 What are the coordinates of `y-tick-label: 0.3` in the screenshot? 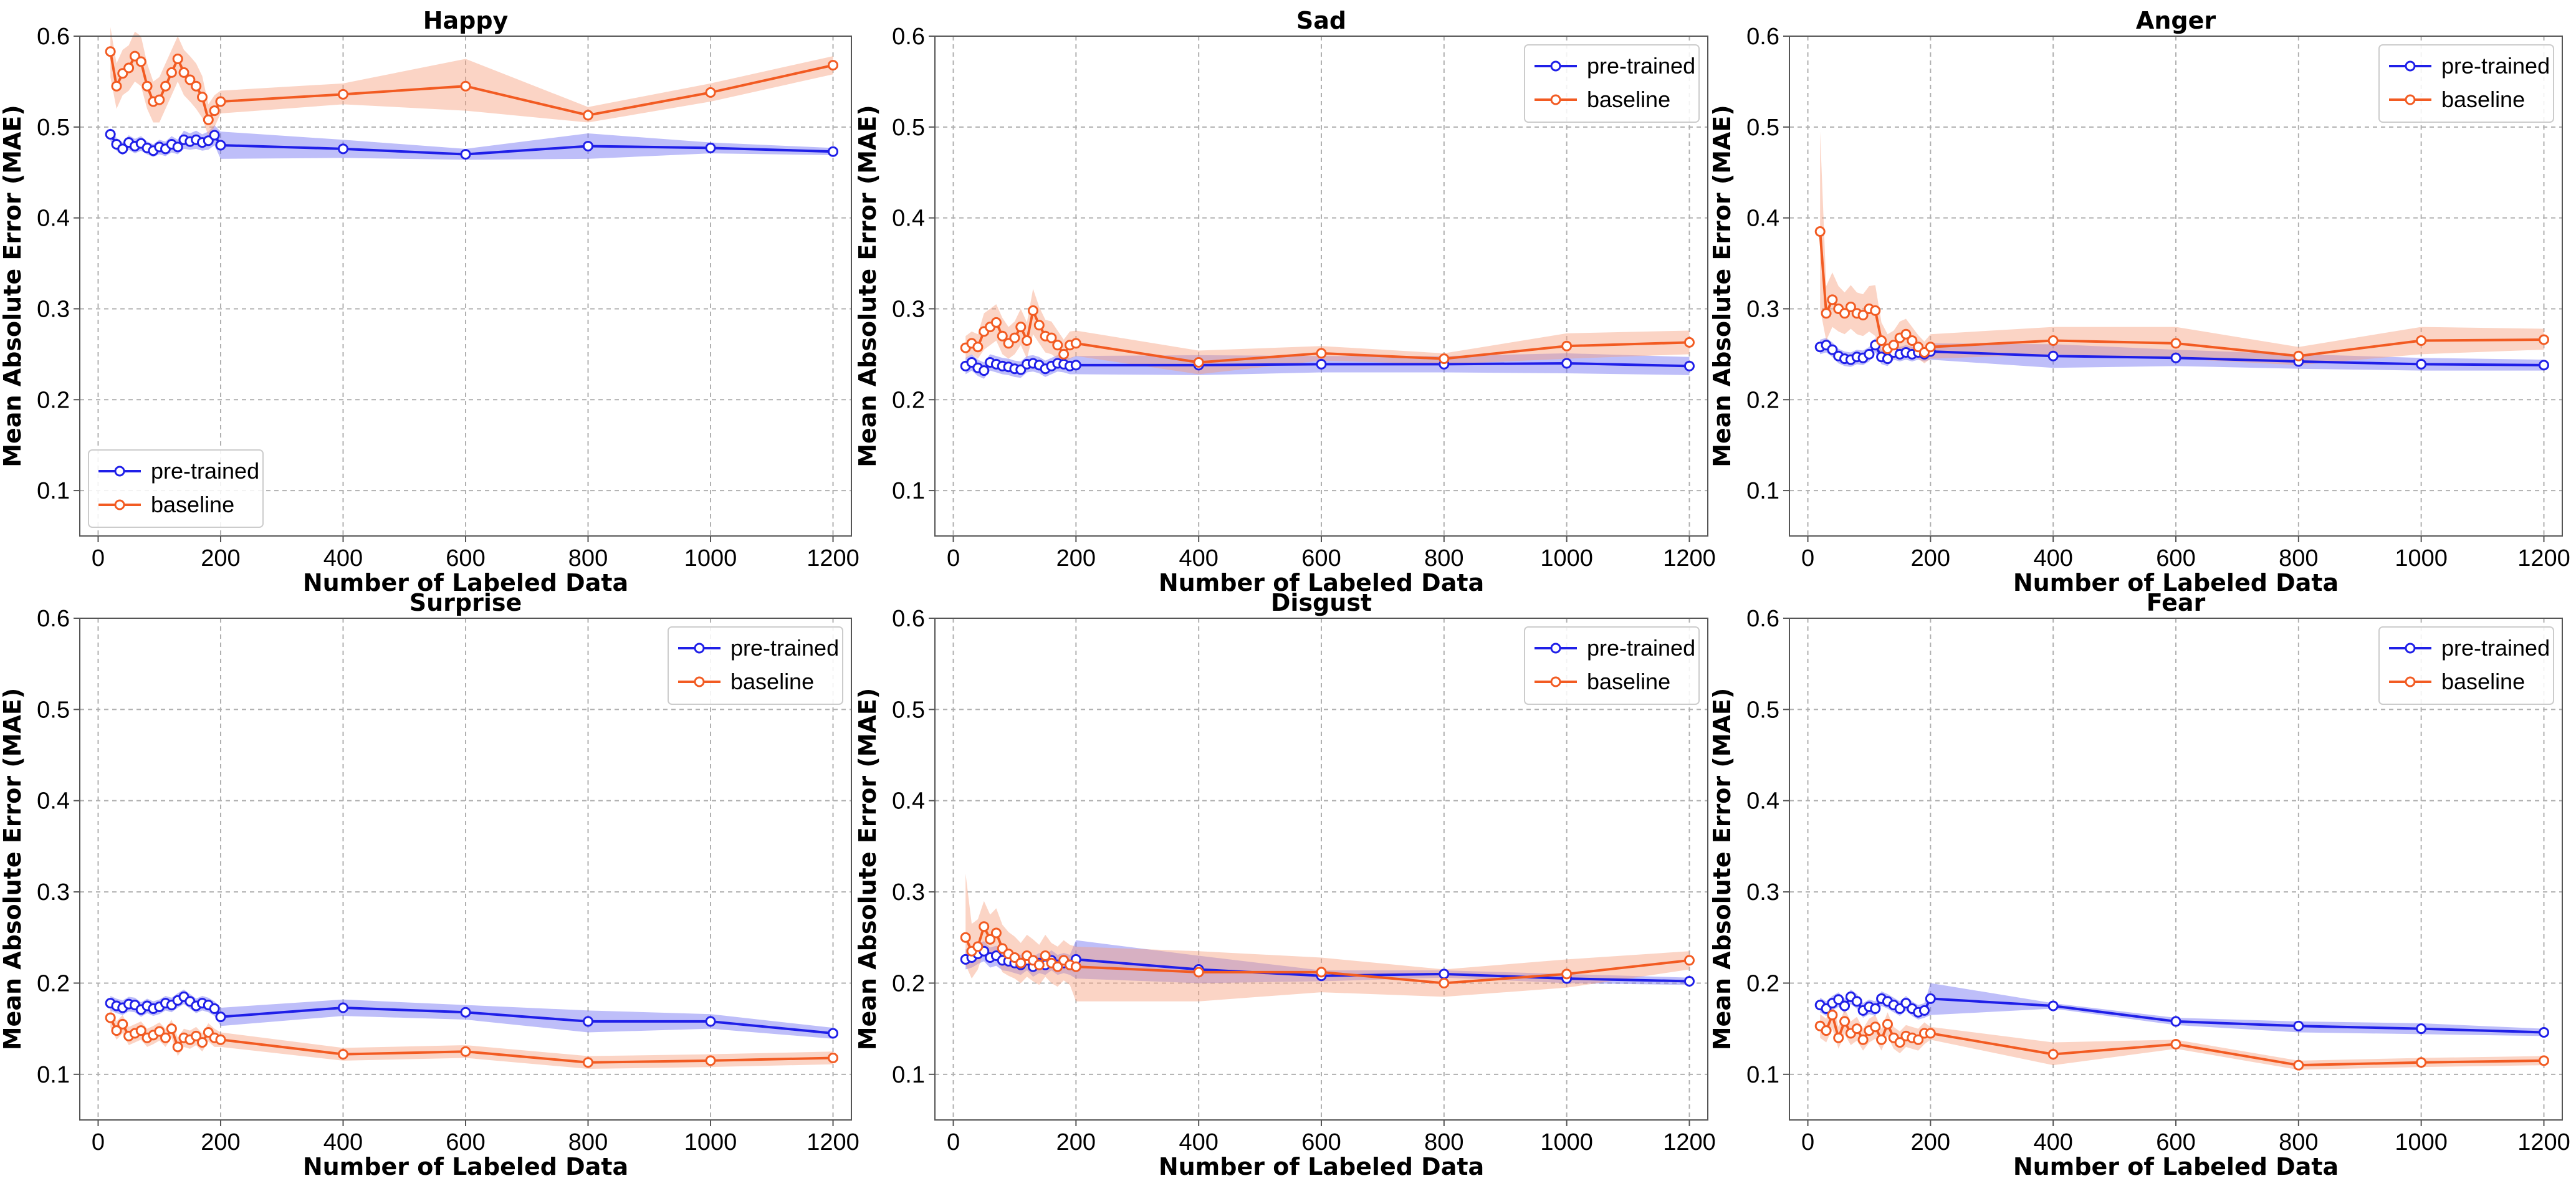 It's located at (54, 892).